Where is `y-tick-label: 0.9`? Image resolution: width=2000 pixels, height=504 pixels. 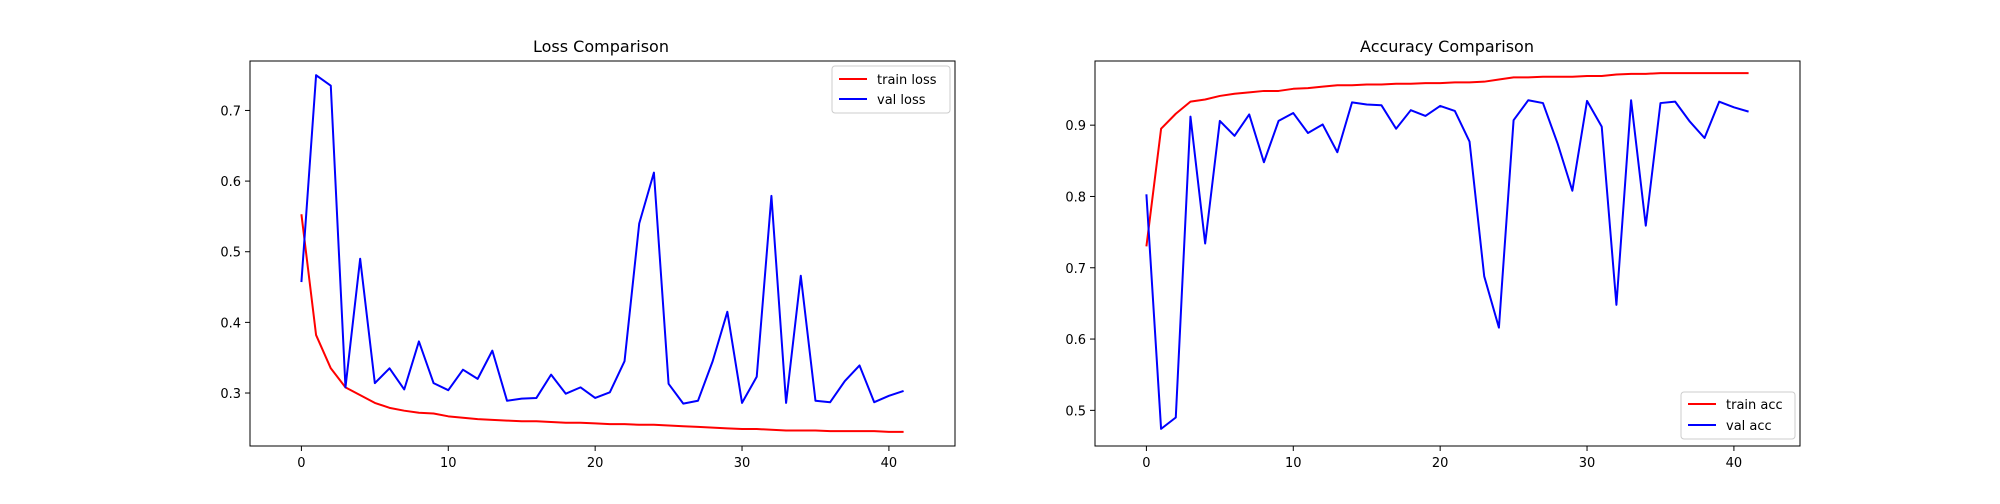
y-tick-label: 0.9 is located at coordinates (1075, 126).